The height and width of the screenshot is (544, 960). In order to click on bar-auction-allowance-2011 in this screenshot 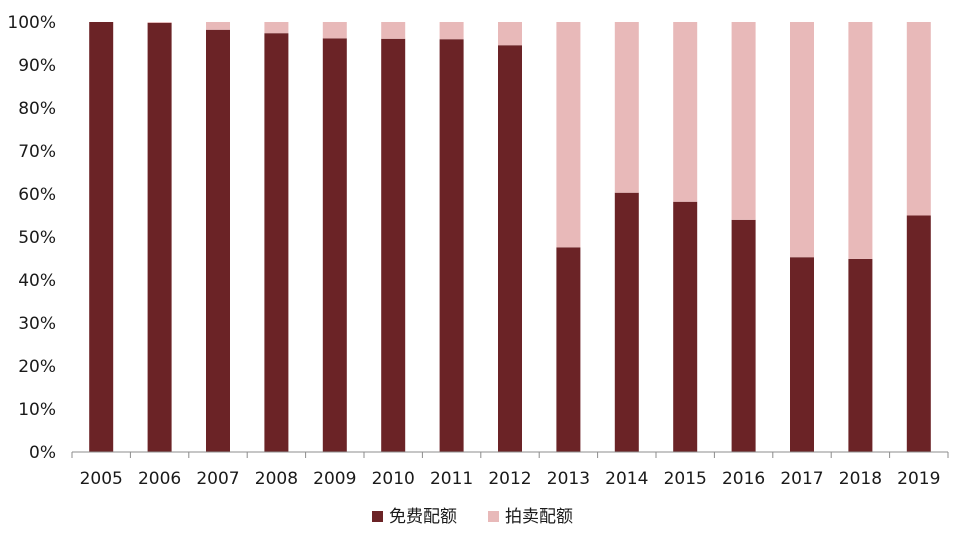, I will do `click(451, 31)`.